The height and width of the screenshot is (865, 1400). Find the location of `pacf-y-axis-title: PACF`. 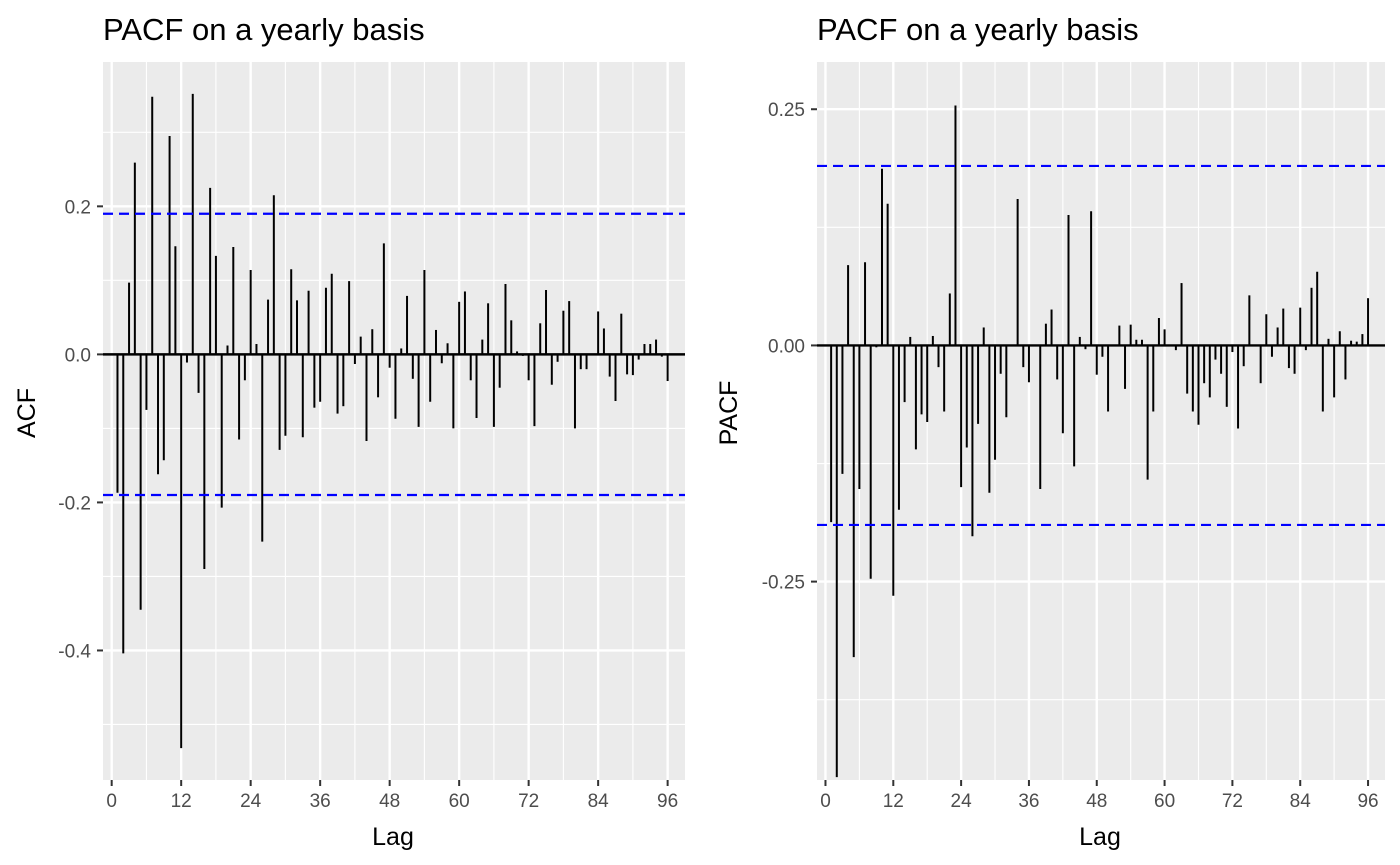

pacf-y-axis-title: PACF is located at coordinates (729, 413).